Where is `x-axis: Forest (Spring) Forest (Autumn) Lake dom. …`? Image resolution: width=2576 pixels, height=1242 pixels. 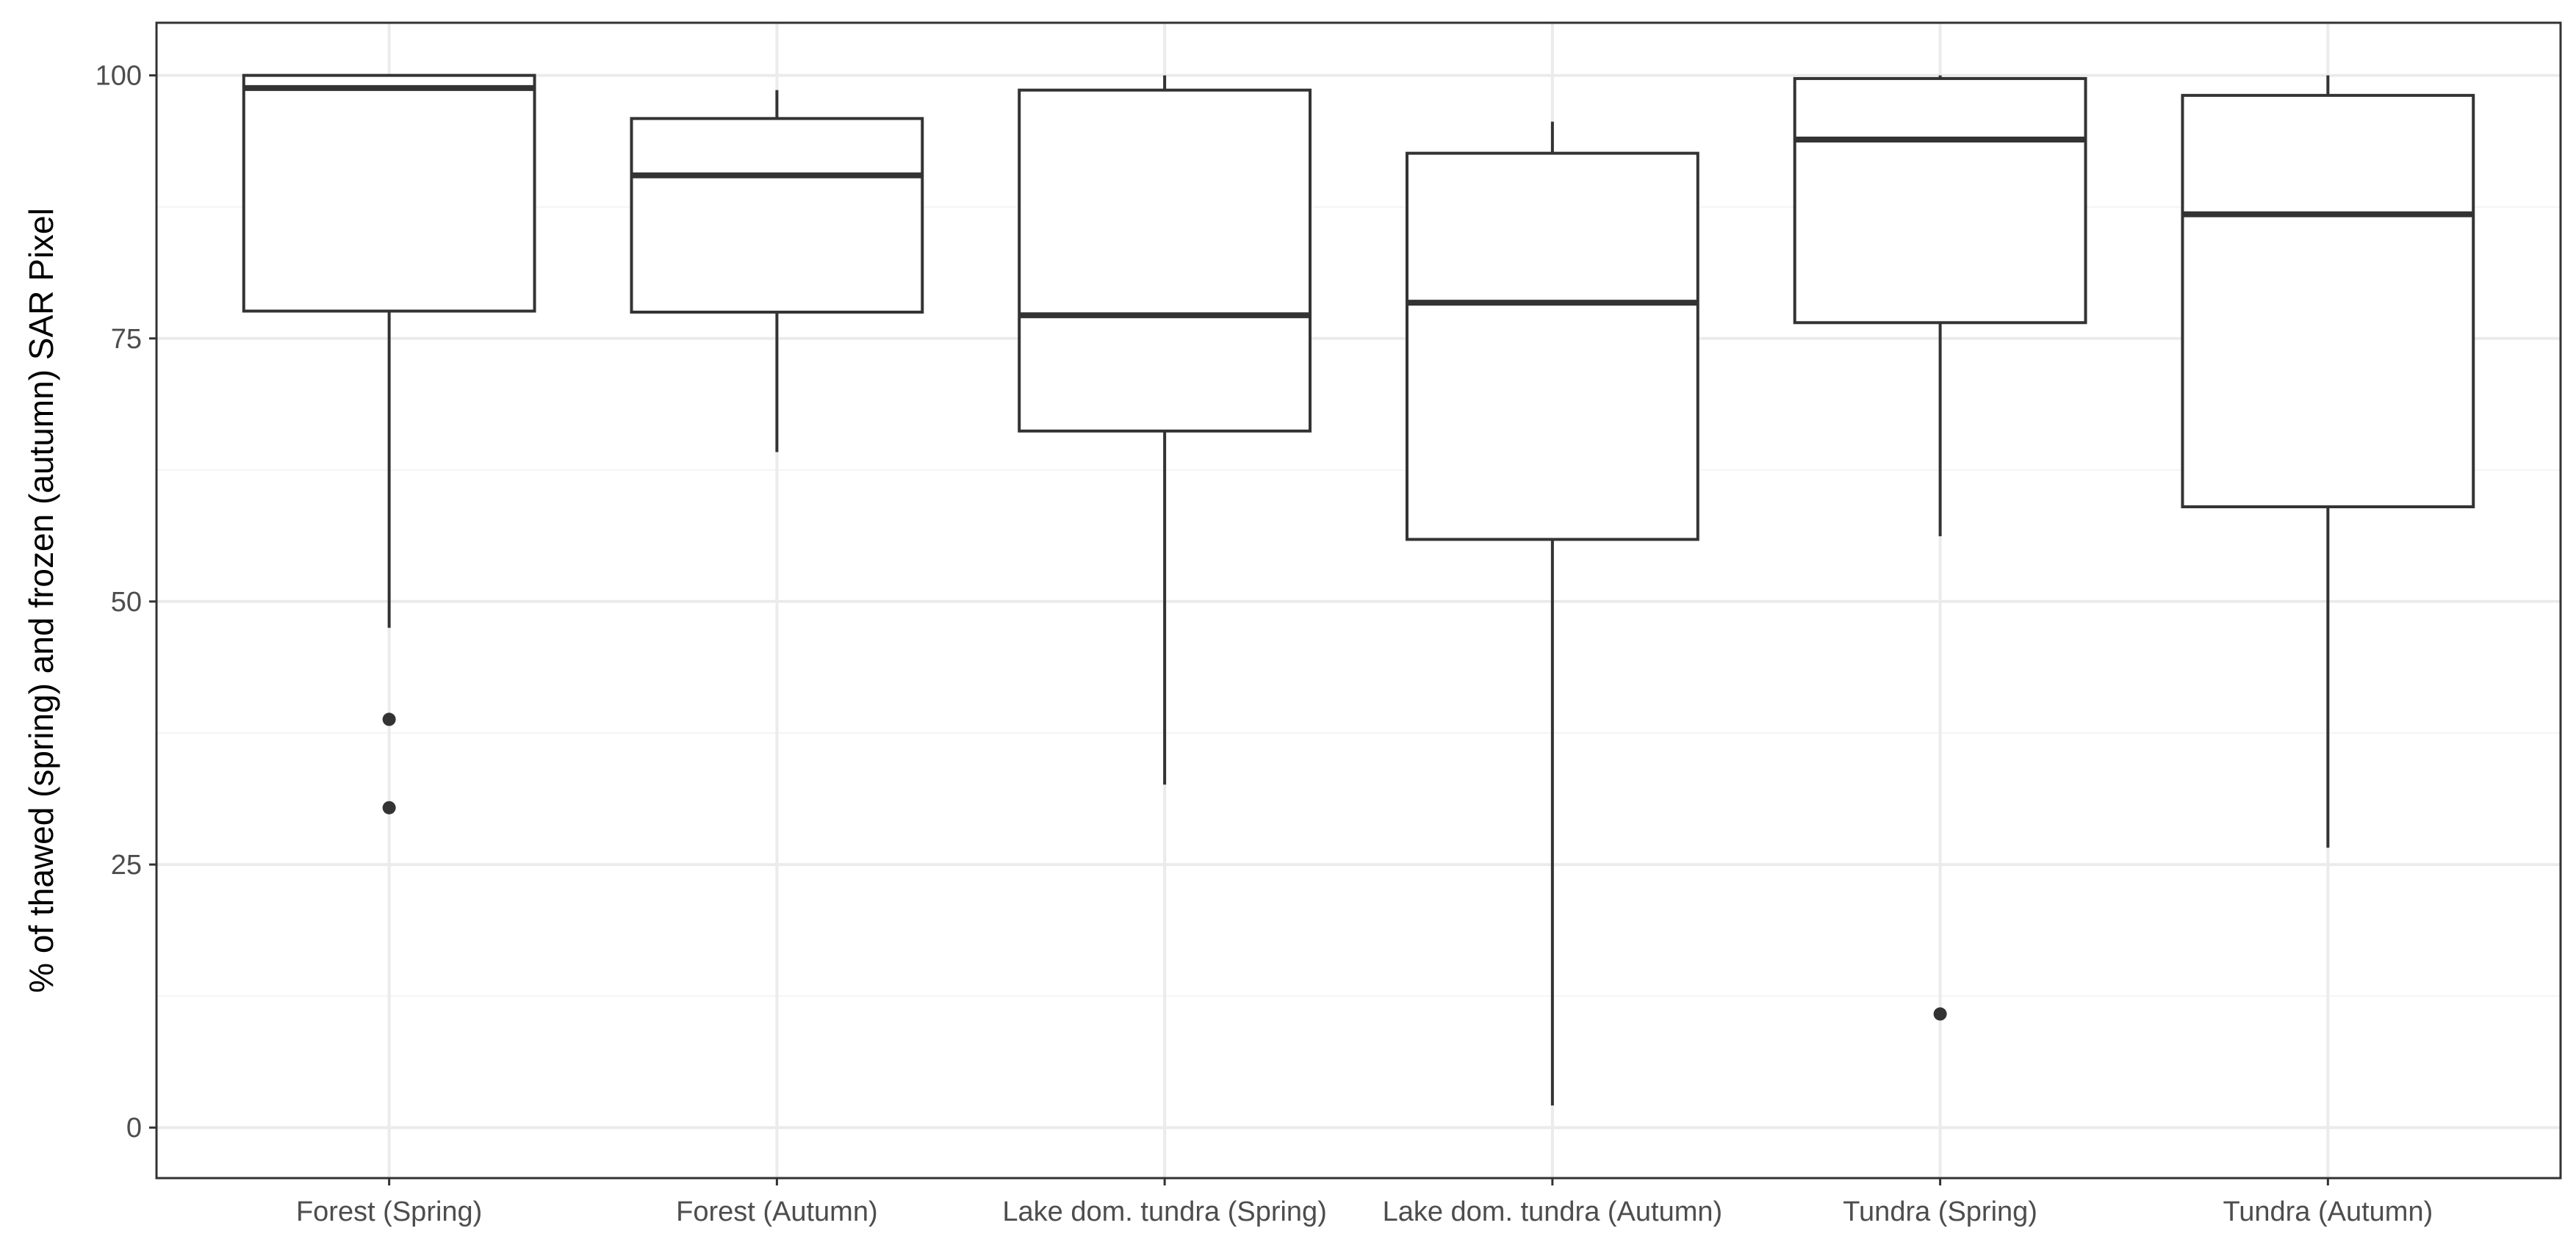 x-axis: Forest (Spring) Forest (Autumn) Lake dom. … is located at coordinates (1364, 1202).